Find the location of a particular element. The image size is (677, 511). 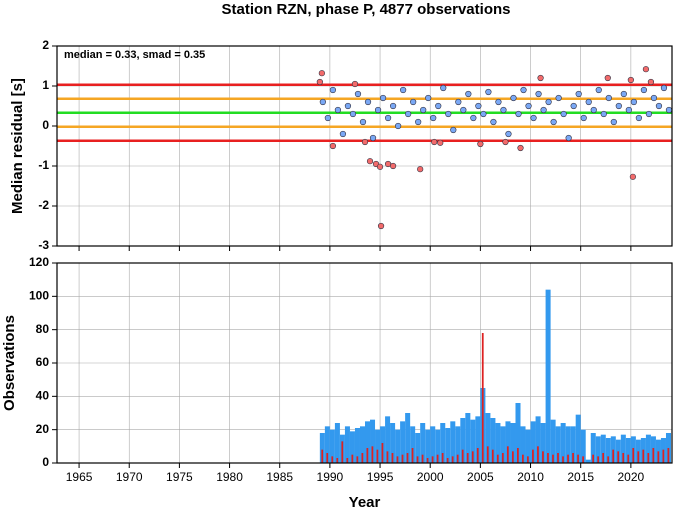

y-tick-label: 60 is located at coordinates (43, 362).